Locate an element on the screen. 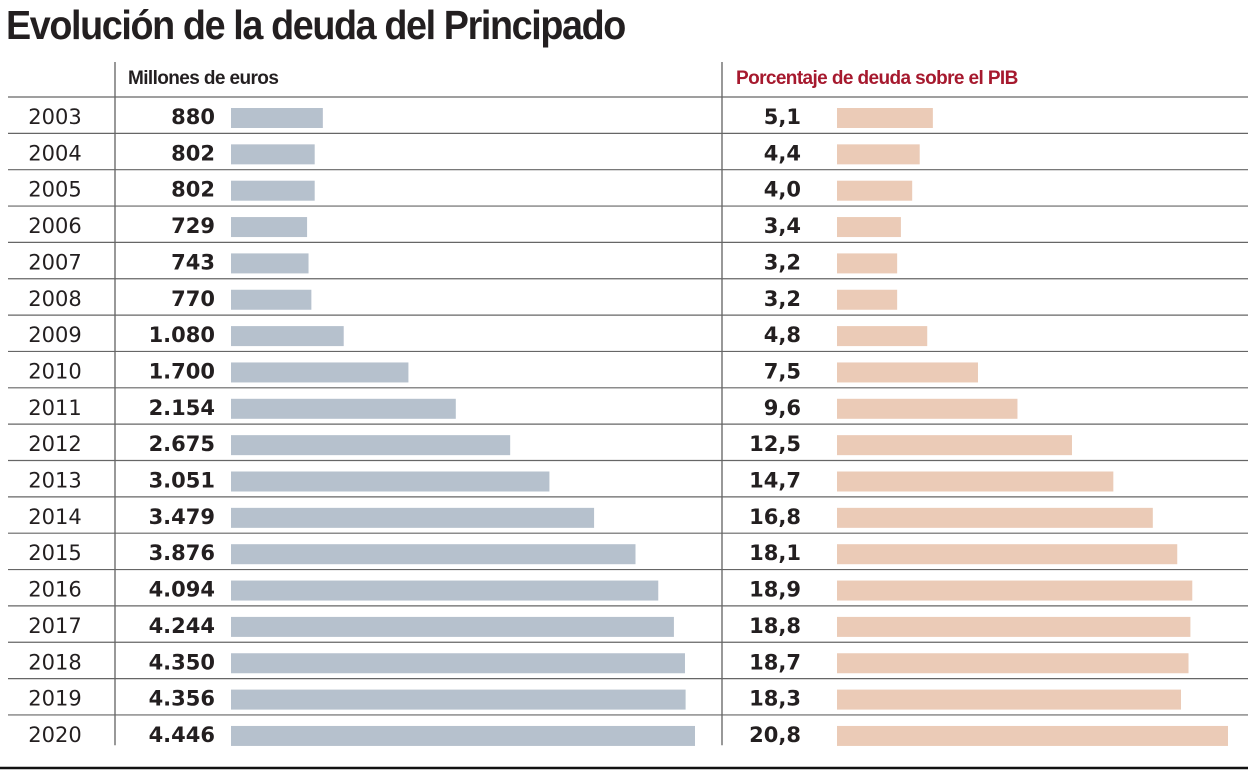 This screenshot has width=1248, height=770. chart-title: Evolución de la deuda del Principado is located at coordinates (316, 25).